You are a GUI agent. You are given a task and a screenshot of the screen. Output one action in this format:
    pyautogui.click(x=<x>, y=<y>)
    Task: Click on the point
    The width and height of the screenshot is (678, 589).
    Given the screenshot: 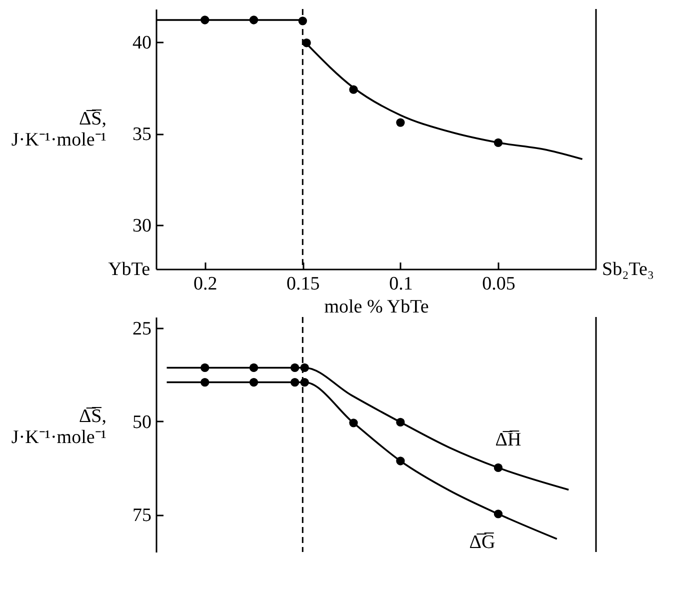 What is the action you would take?
    pyautogui.click(x=400, y=122)
    